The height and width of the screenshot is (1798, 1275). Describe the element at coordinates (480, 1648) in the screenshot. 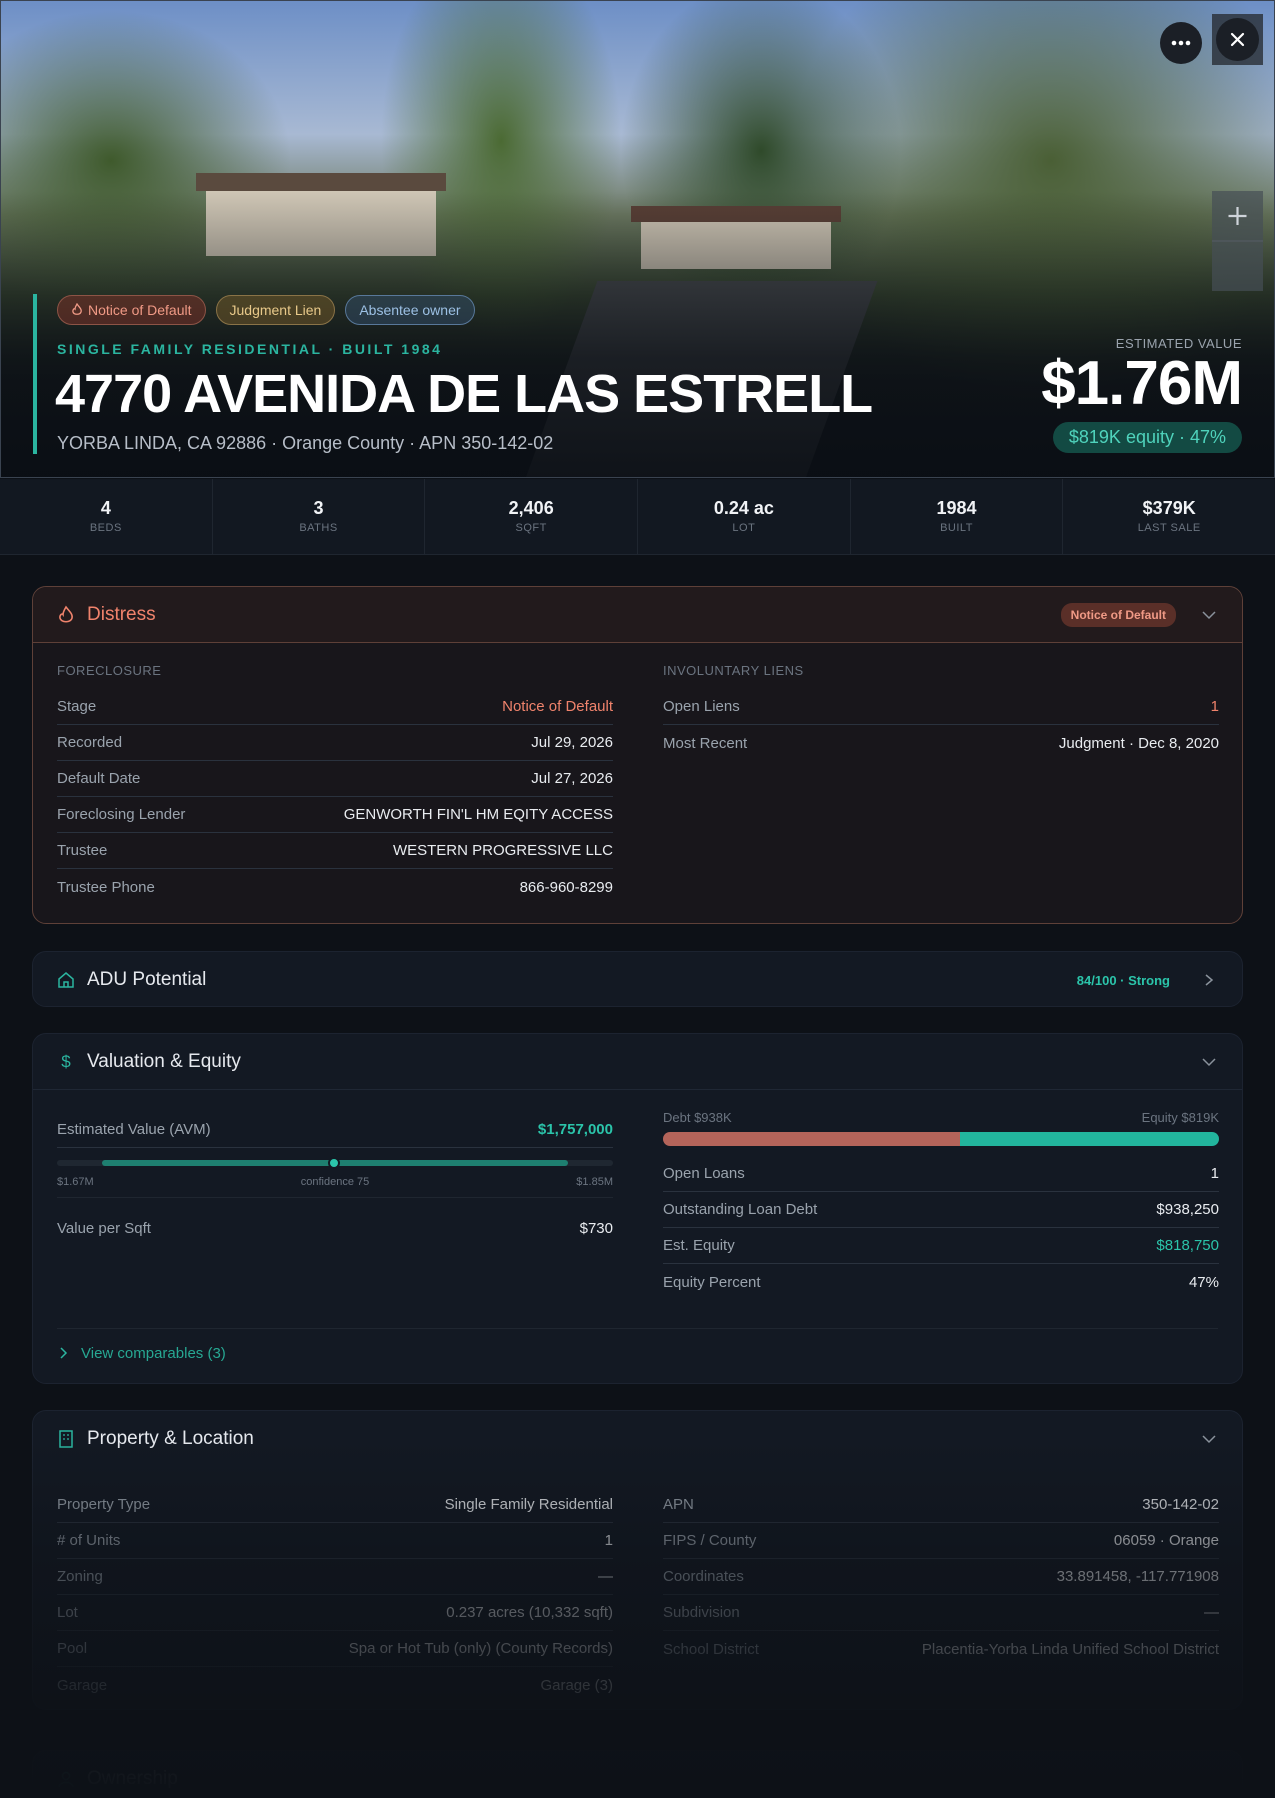

I see `row-value: Spa or Hot Tub (only) (County Records)` at that location.